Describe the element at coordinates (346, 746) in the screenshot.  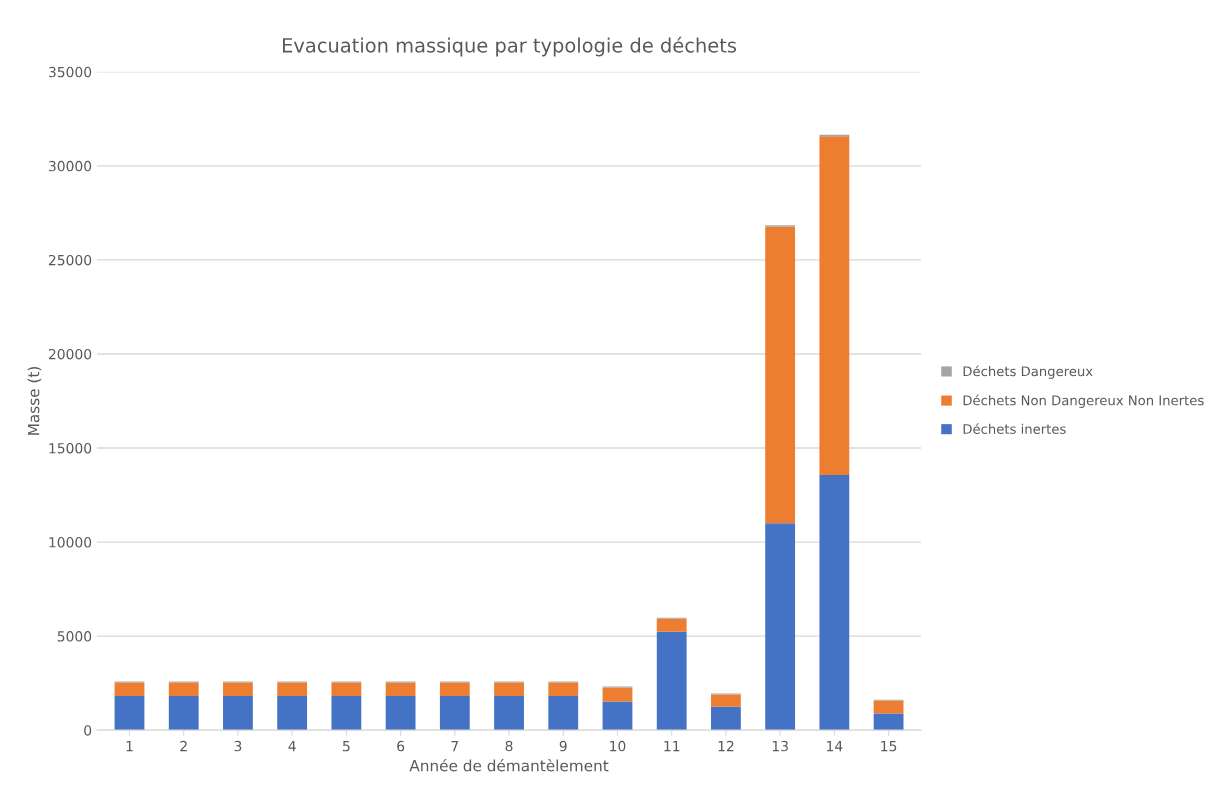
I see `x-tick-label: 5` at that location.